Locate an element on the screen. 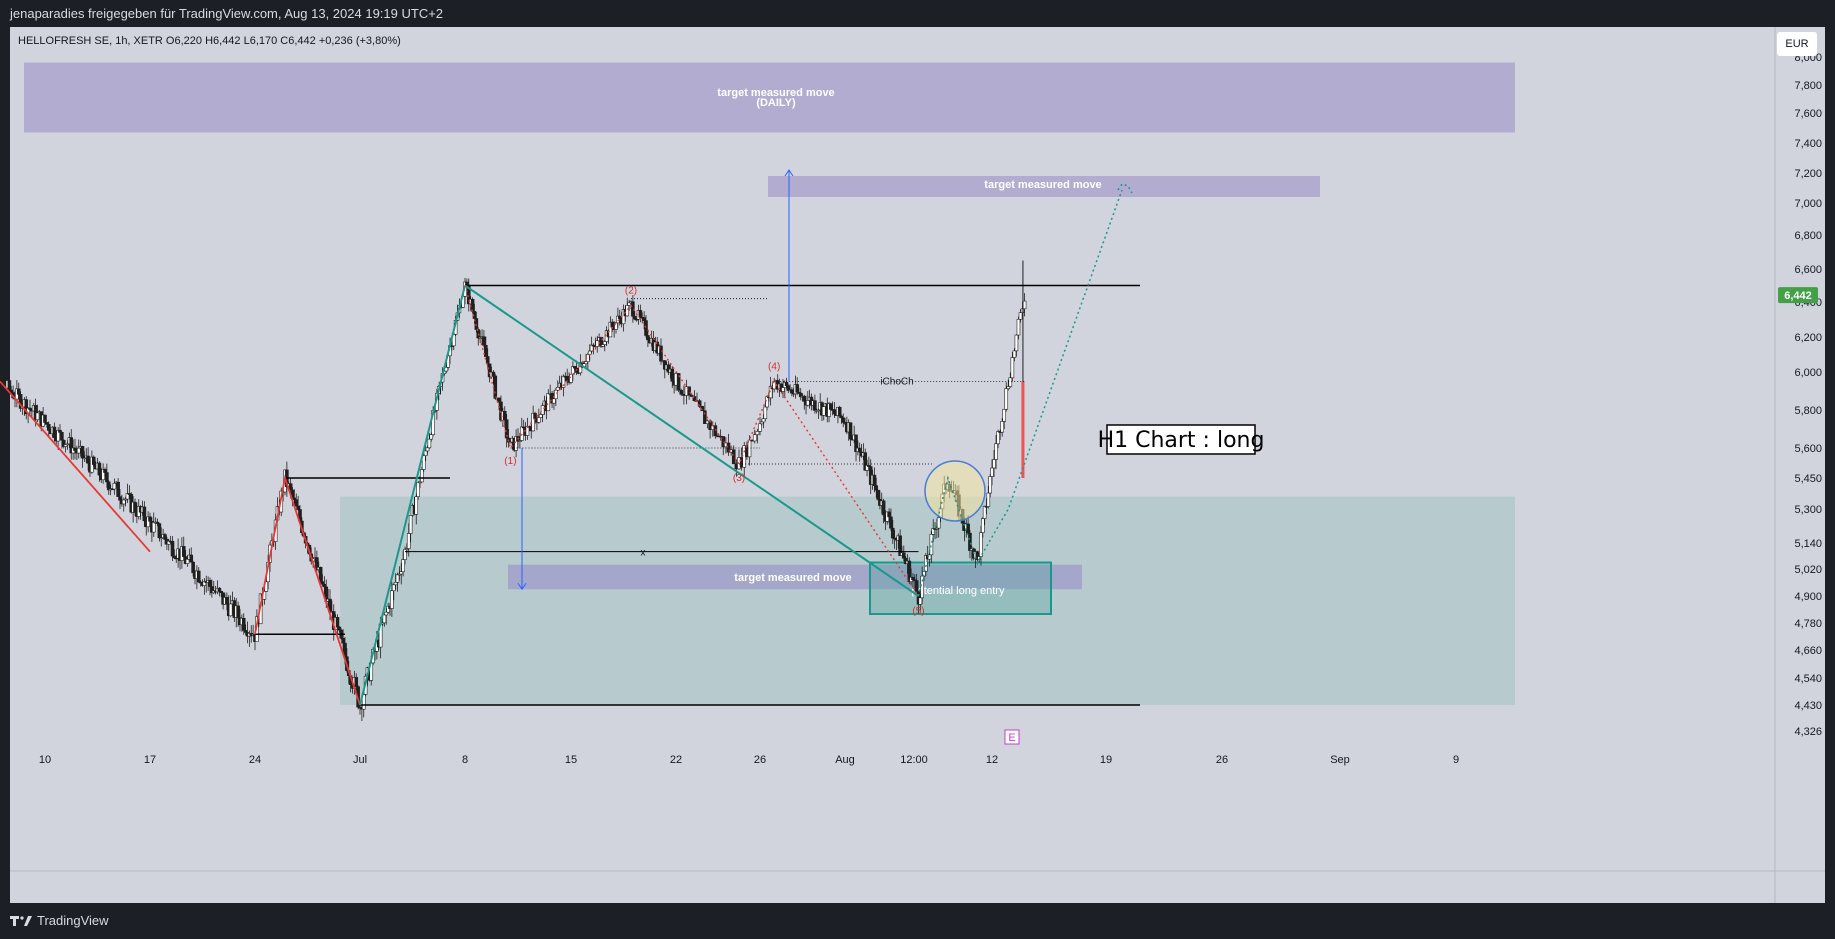 The height and width of the screenshot is (939, 1835). uptrend-line is located at coordinates (412, 495).